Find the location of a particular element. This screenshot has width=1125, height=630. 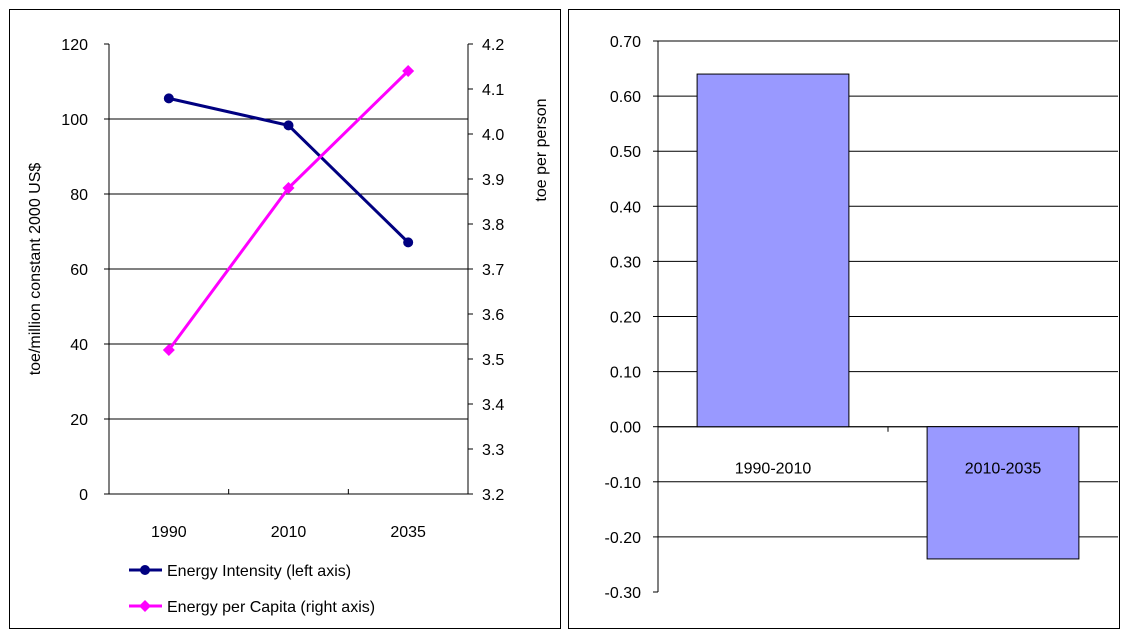

y-tick-label: 40 is located at coordinates (79, 345).